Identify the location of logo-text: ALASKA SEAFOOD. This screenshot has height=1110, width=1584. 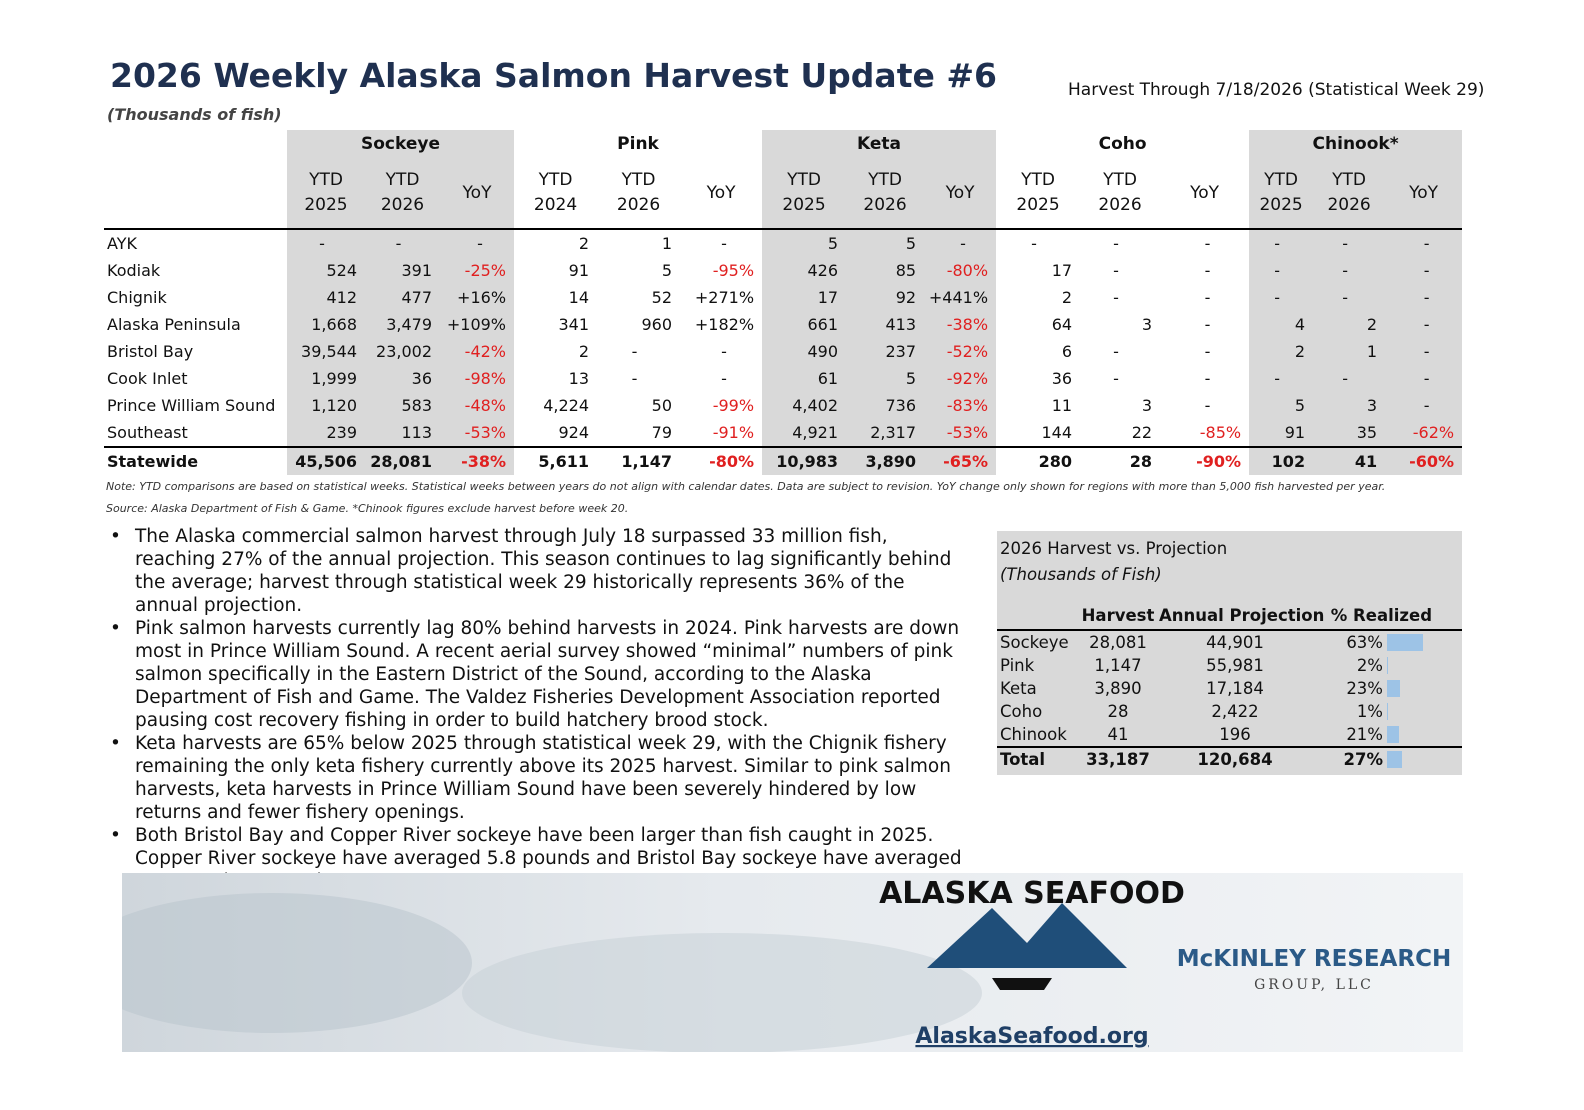
(1032, 893).